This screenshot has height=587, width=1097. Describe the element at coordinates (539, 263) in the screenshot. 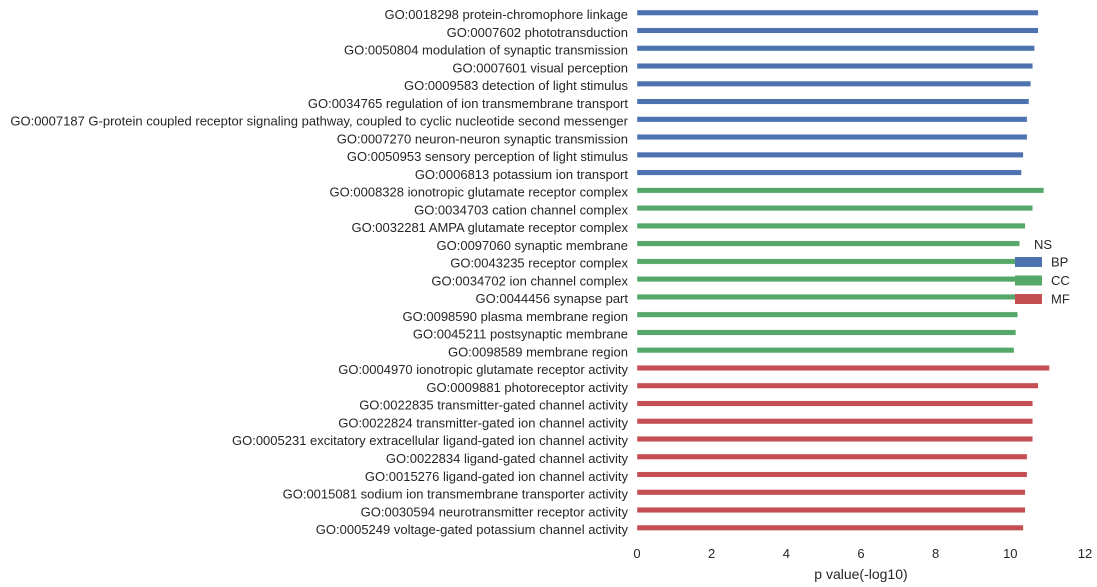

I see `y-tick-label: GO:0043235 receptor complex` at that location.